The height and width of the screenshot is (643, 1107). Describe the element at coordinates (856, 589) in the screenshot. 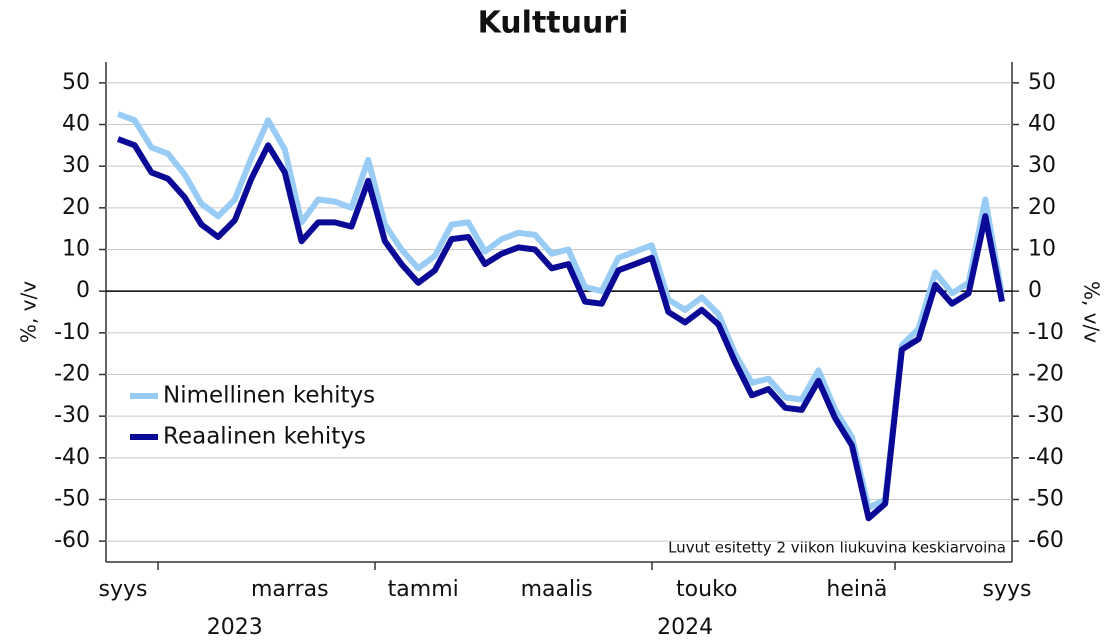

I see `x-tick-label: heinä` at that location.